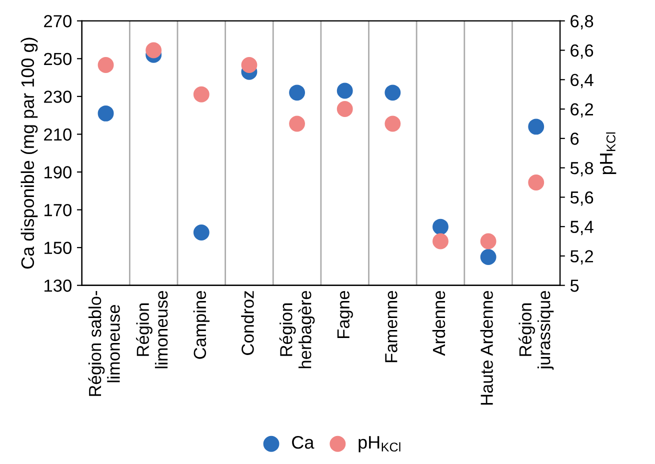 The width and height of the screenshot is (655, 464). I want to click on y-tick-label: 230, so click(58, 96).